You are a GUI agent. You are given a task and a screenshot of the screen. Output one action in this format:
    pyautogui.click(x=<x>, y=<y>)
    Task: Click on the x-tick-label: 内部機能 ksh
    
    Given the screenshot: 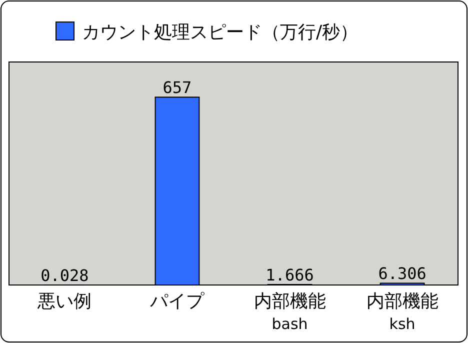 What is the action you would take?
    pyautogui.click(x=402, y=312)
    